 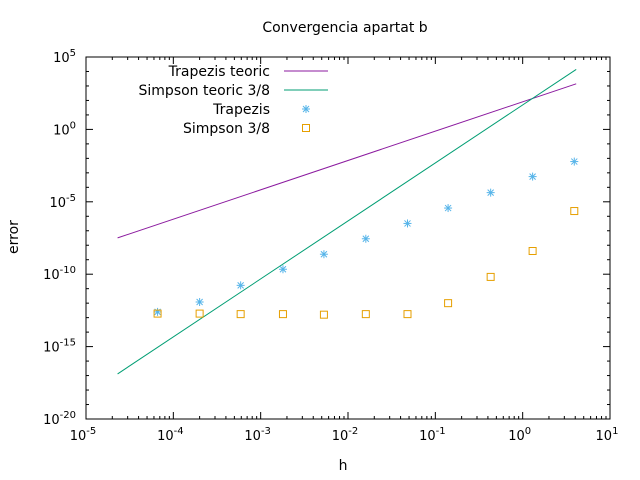 What do you see at coordinates (343, 466) in the screenshot?
I see `x-axis-label: h` at bounding box center [343, 466].